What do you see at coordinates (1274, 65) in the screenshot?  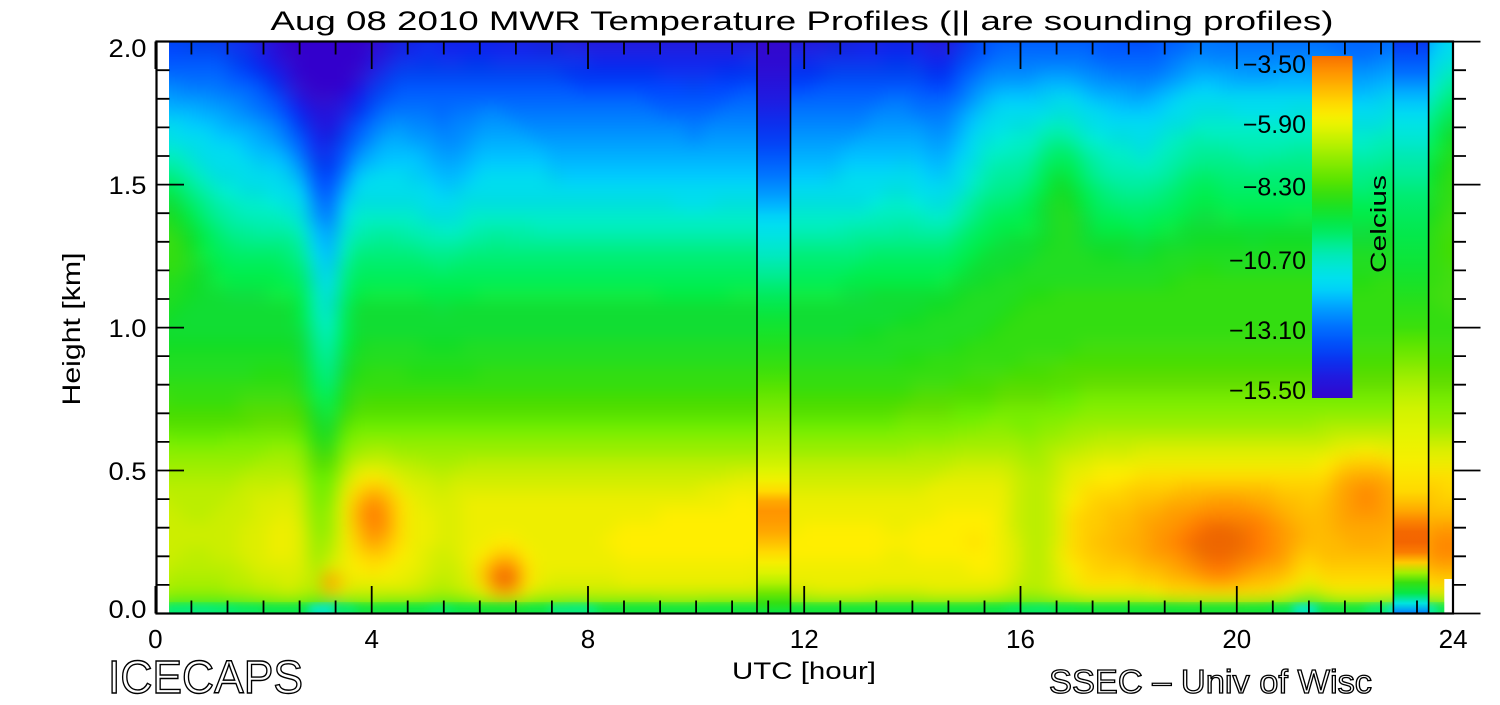 I see `svg-text: −3.50` at bounding box center [1274, 65].